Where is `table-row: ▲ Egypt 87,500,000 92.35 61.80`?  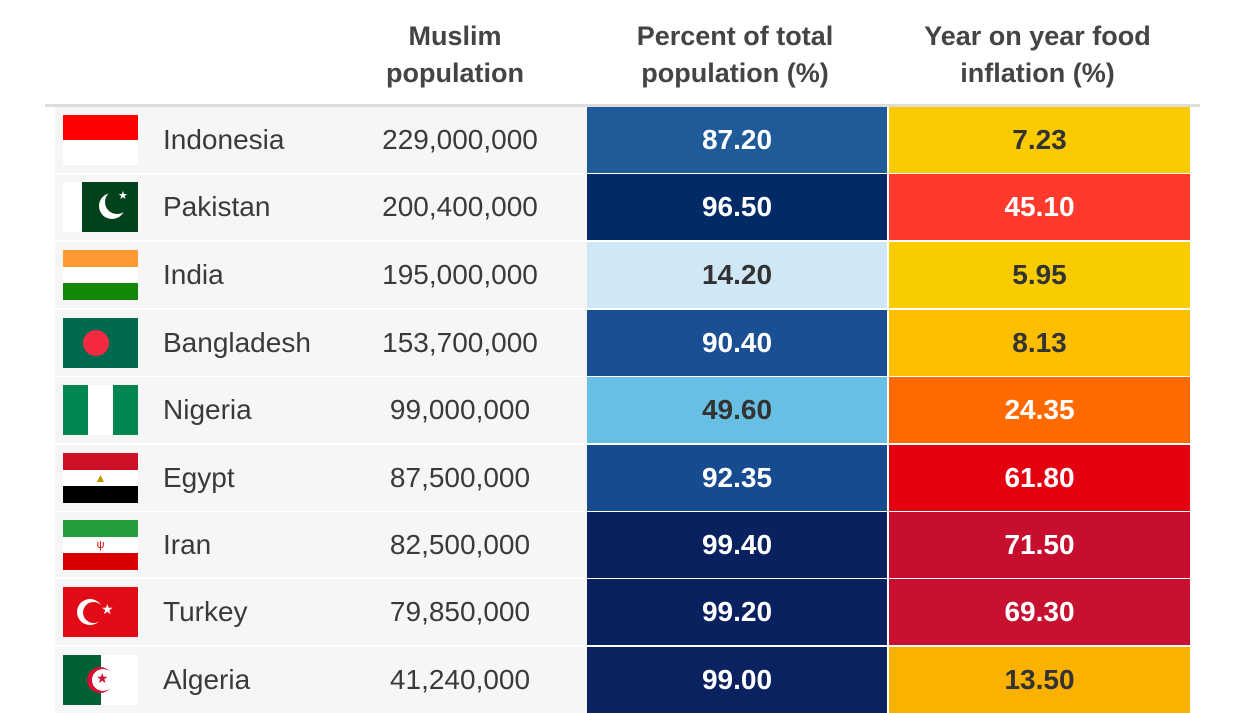
table-row: ▲ Egypt 87,500,000 92.35 61.80 is located at coordinates (622, 478).